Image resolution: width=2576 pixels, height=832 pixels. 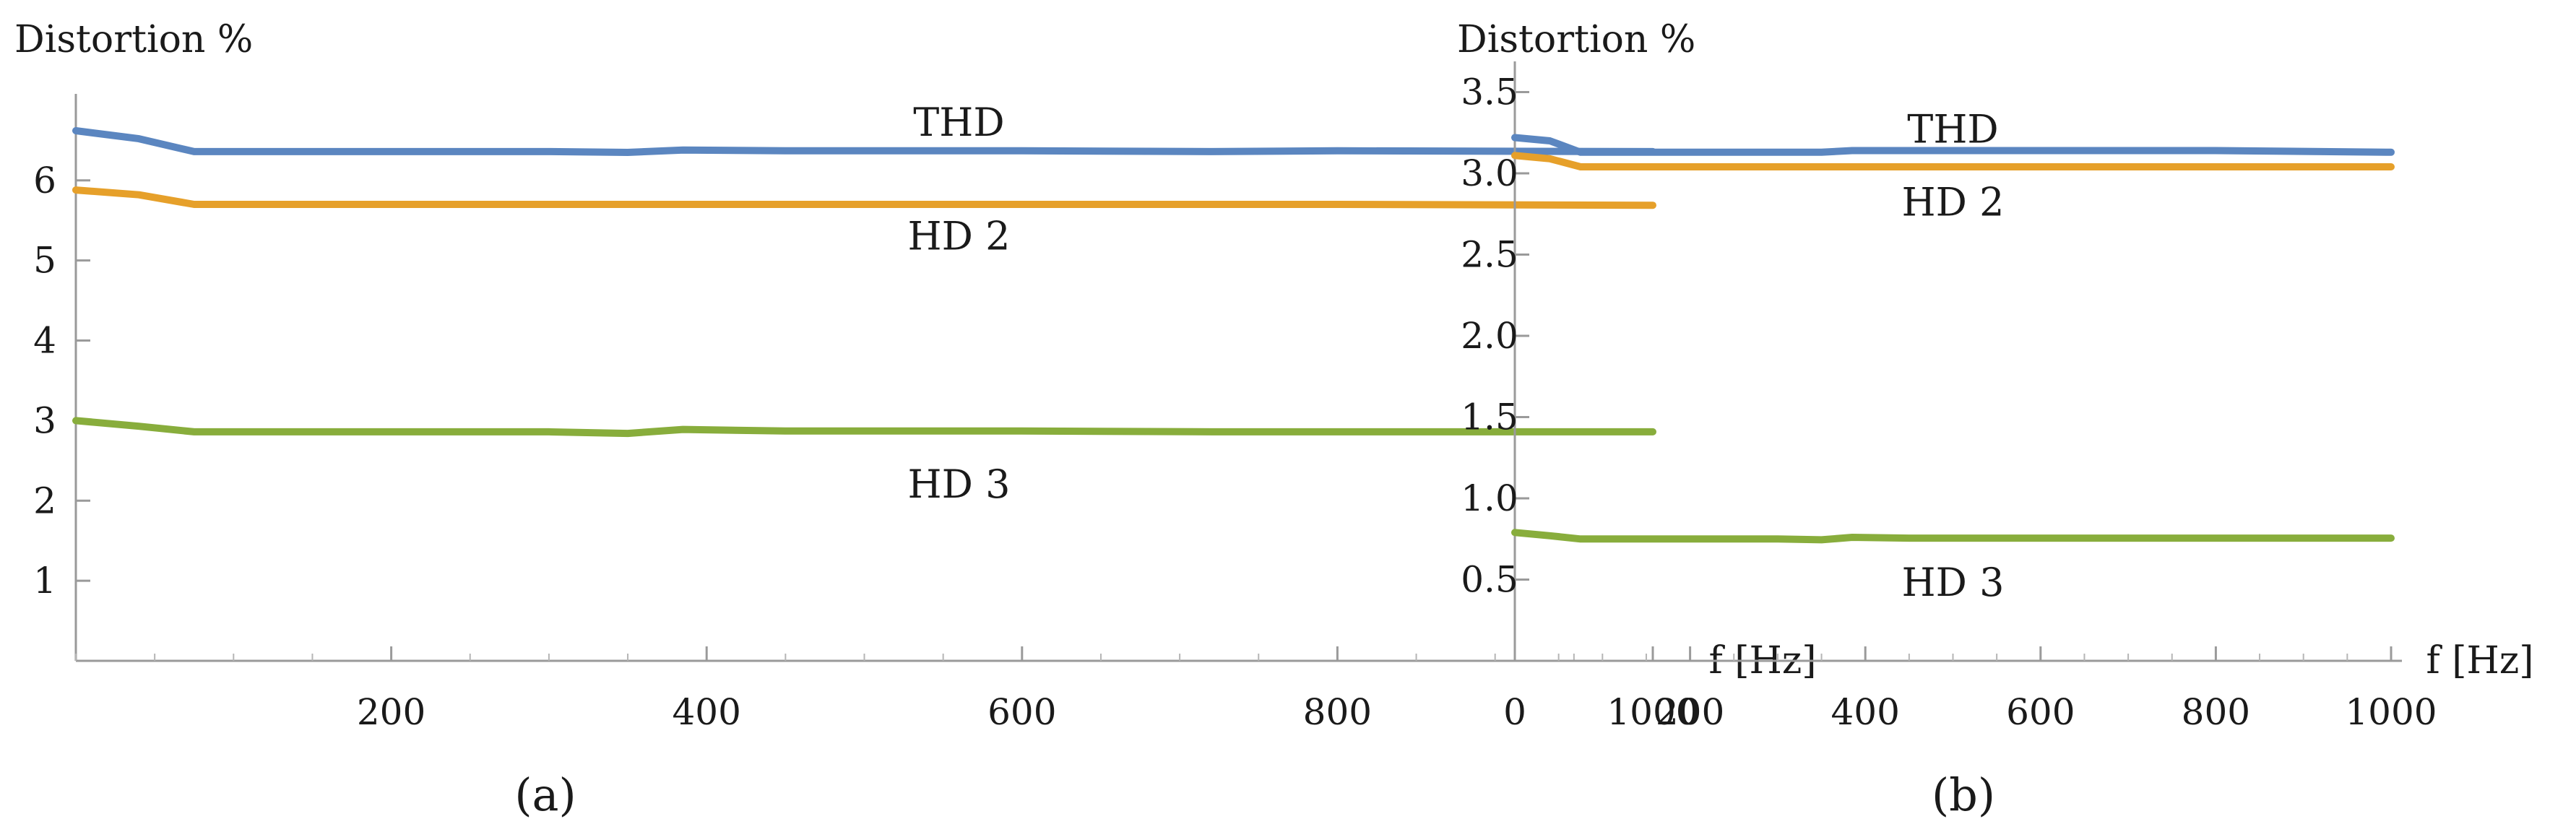 What do you see at coordinates (959, 122) in the screenshot?
I see `panel-a-series-label-thd: THD` at bounding box center [959, 122].